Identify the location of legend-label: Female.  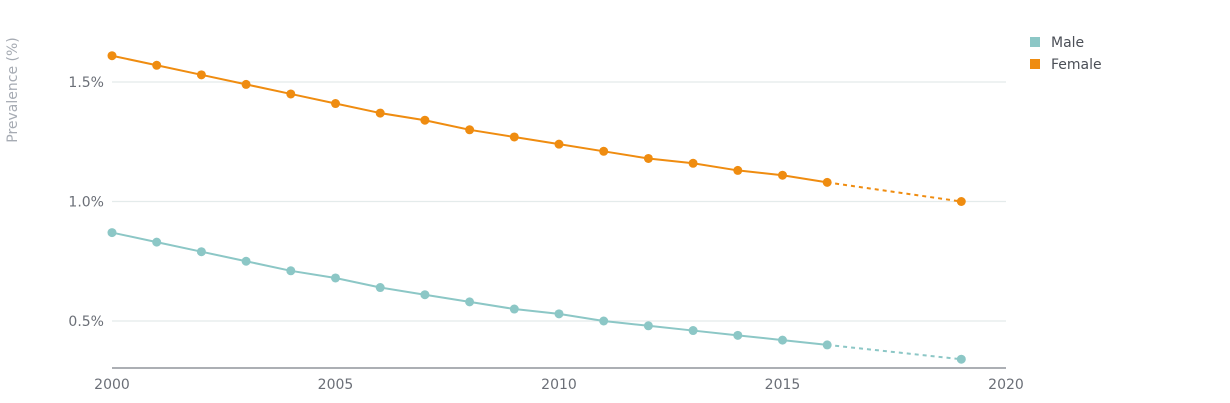
(1076, 65).